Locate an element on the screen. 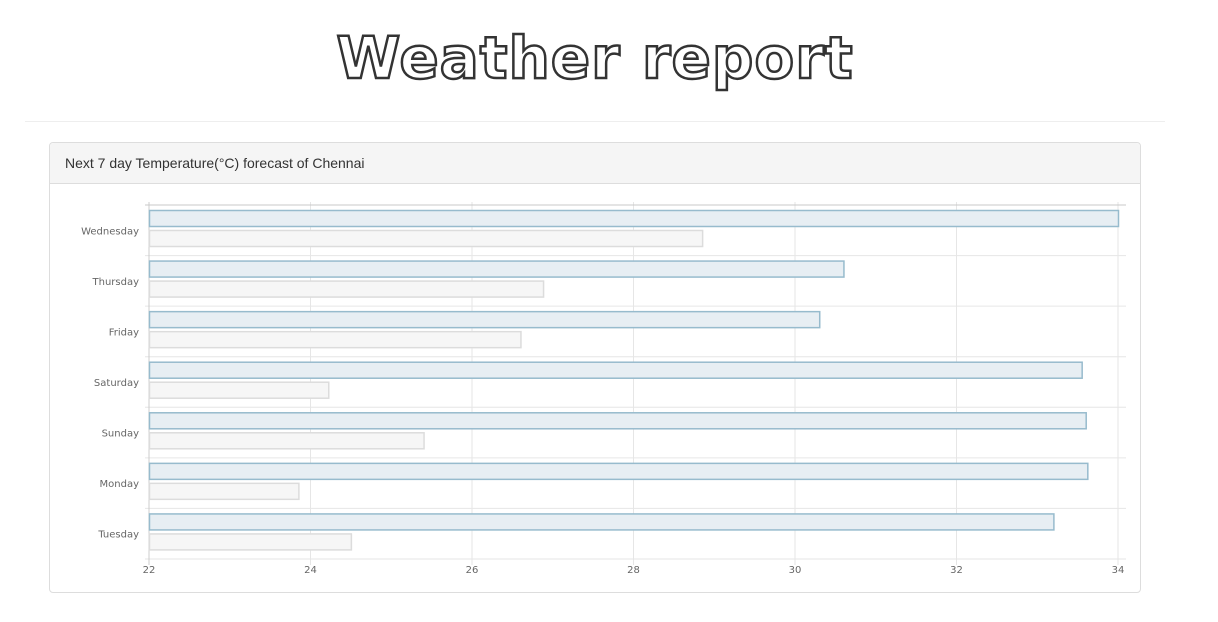 This screenshot has height=622, width=1218. x-tick-label: 26 is located at coordinates (472, 570).